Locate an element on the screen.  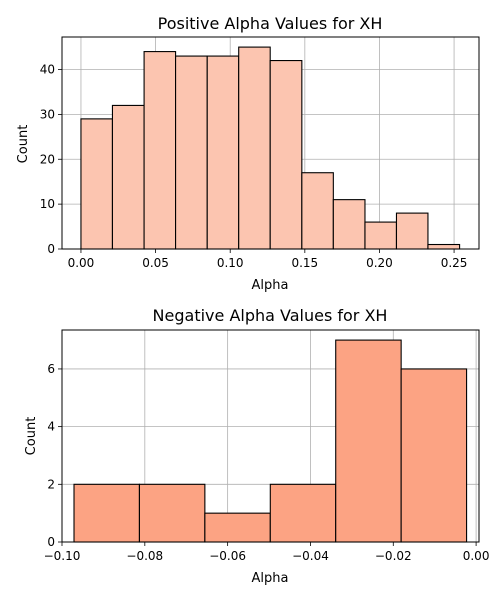
y-tick-label: 20 is located at coordinates (47, 159).